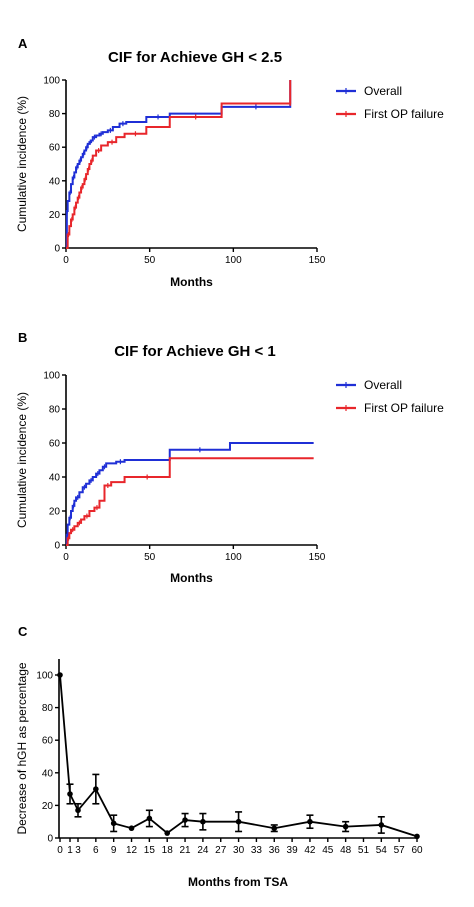  I want to click on x-tick-label: 18, so click(168, 850).